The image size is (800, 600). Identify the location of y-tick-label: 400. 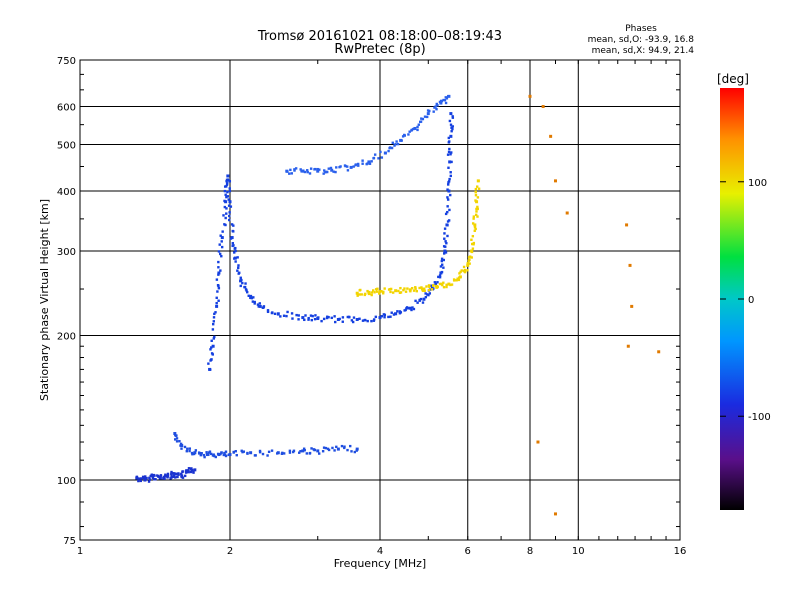
(66, 192).